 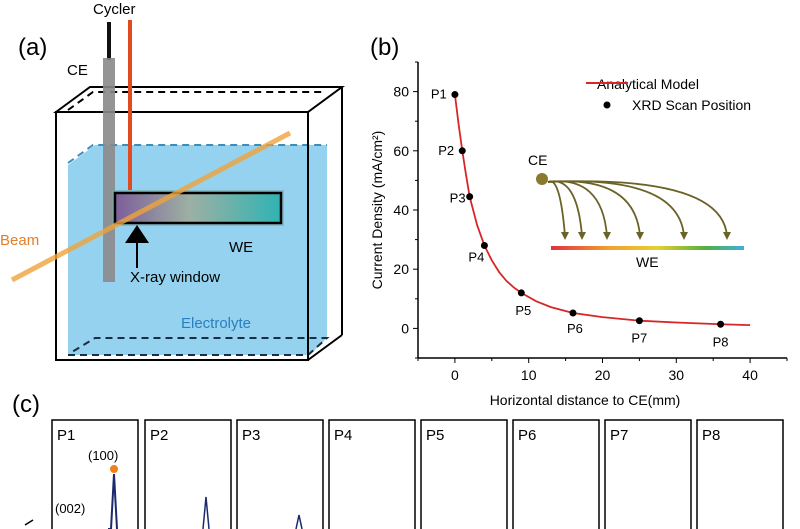 I want to click on peak-p1, so click(x=113, y=501).